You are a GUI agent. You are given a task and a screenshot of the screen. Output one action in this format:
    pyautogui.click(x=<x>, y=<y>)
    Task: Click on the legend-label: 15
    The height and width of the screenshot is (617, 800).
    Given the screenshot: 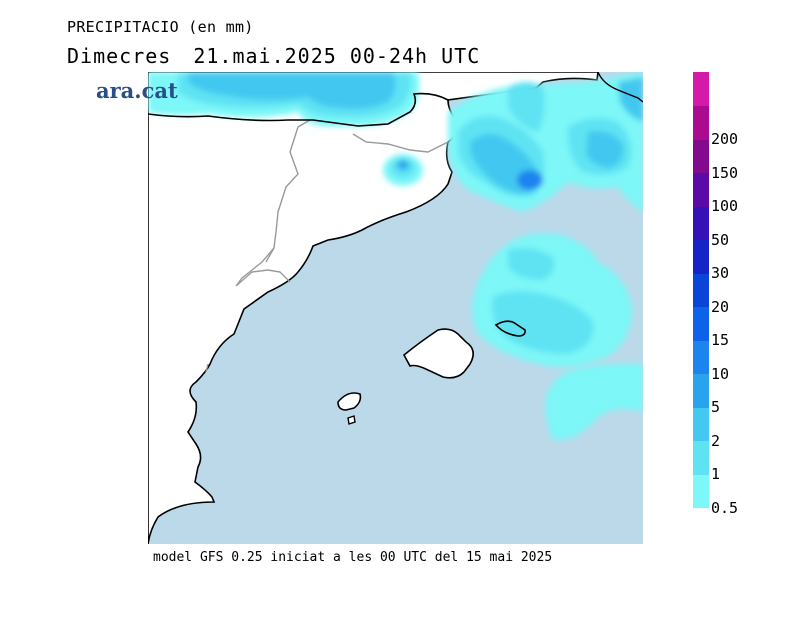 What is the action you would take?
    pyautogui.click(x=720, y=340)
    